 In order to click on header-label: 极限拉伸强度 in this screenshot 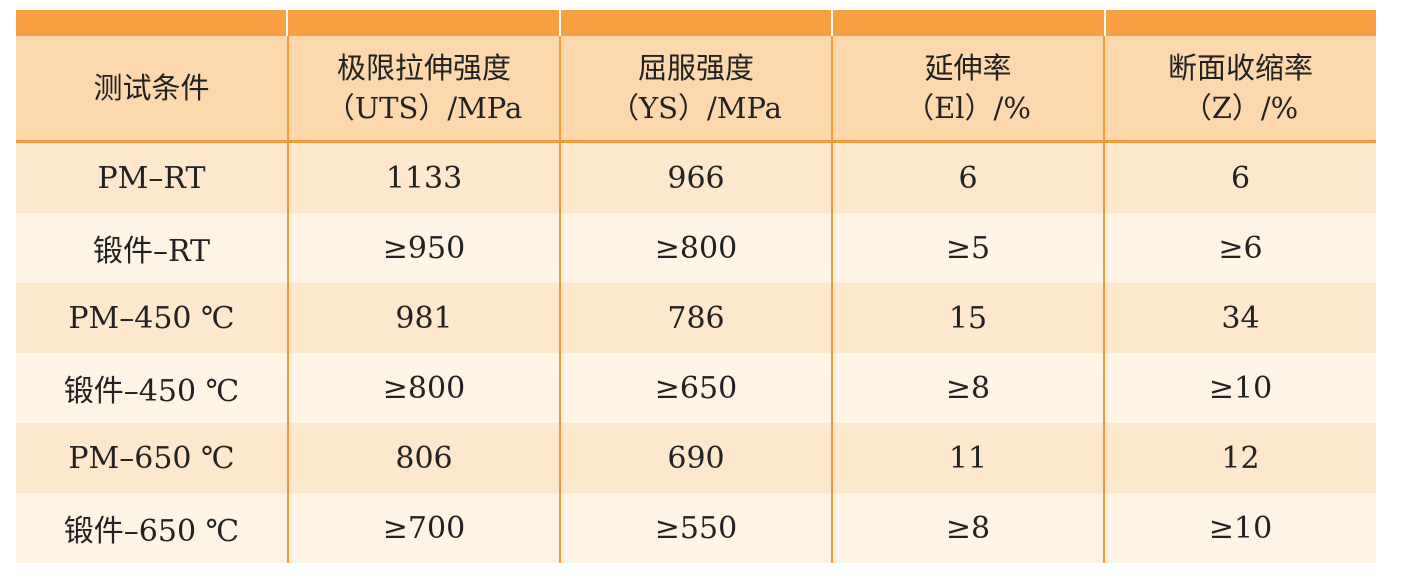, I will do `click(423, 68)`.